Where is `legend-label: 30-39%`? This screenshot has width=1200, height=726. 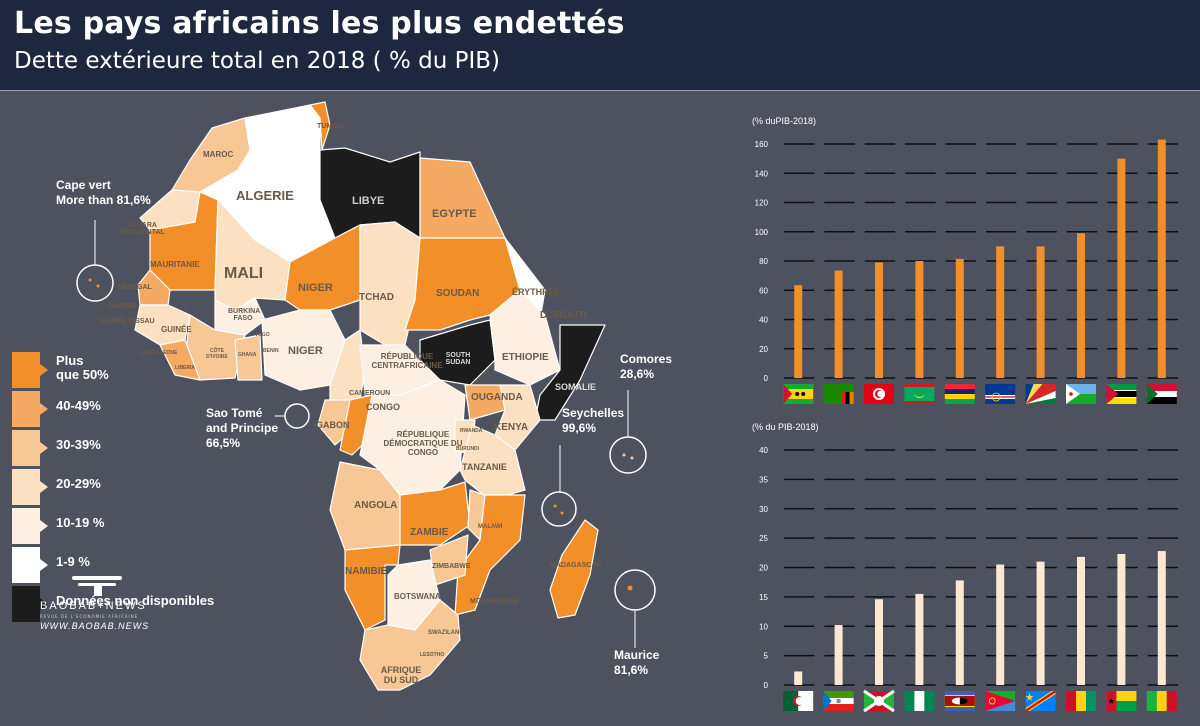
legend-label: 30-39% is located at coordinates (78, 444).